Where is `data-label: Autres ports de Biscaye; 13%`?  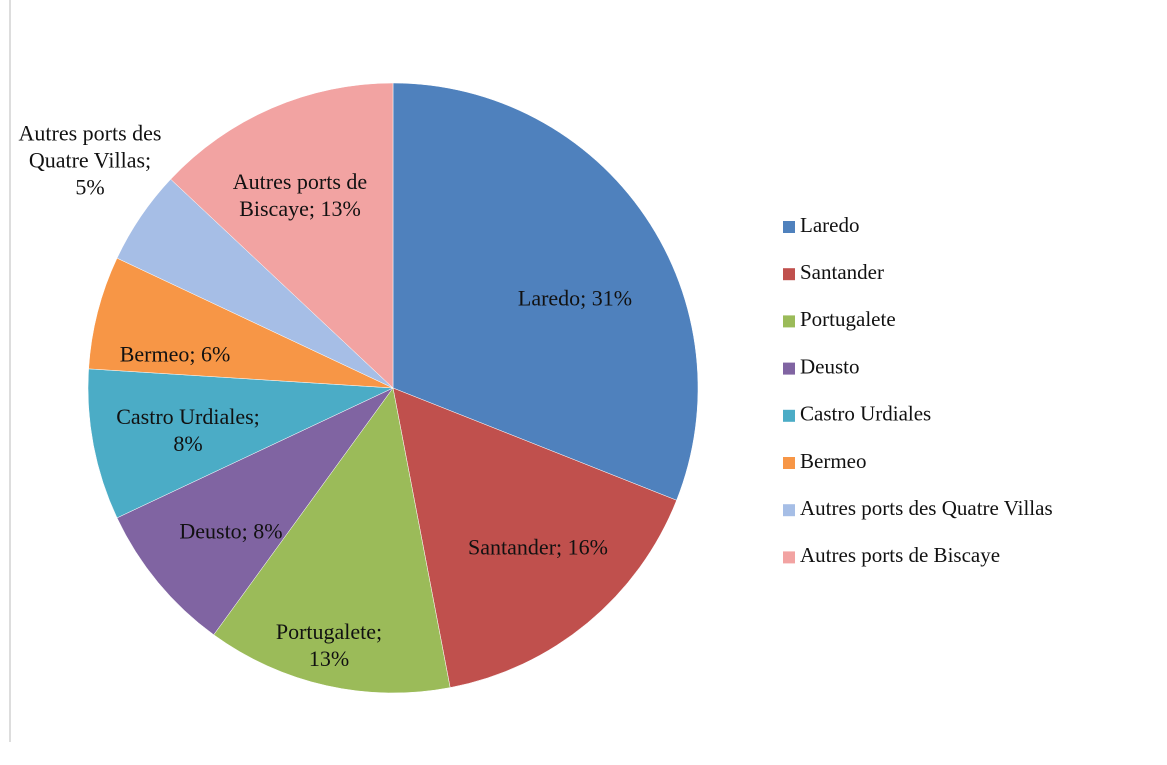 data-label: Autres ports de Biscaye; 13% is located at coordinates (300, 195).